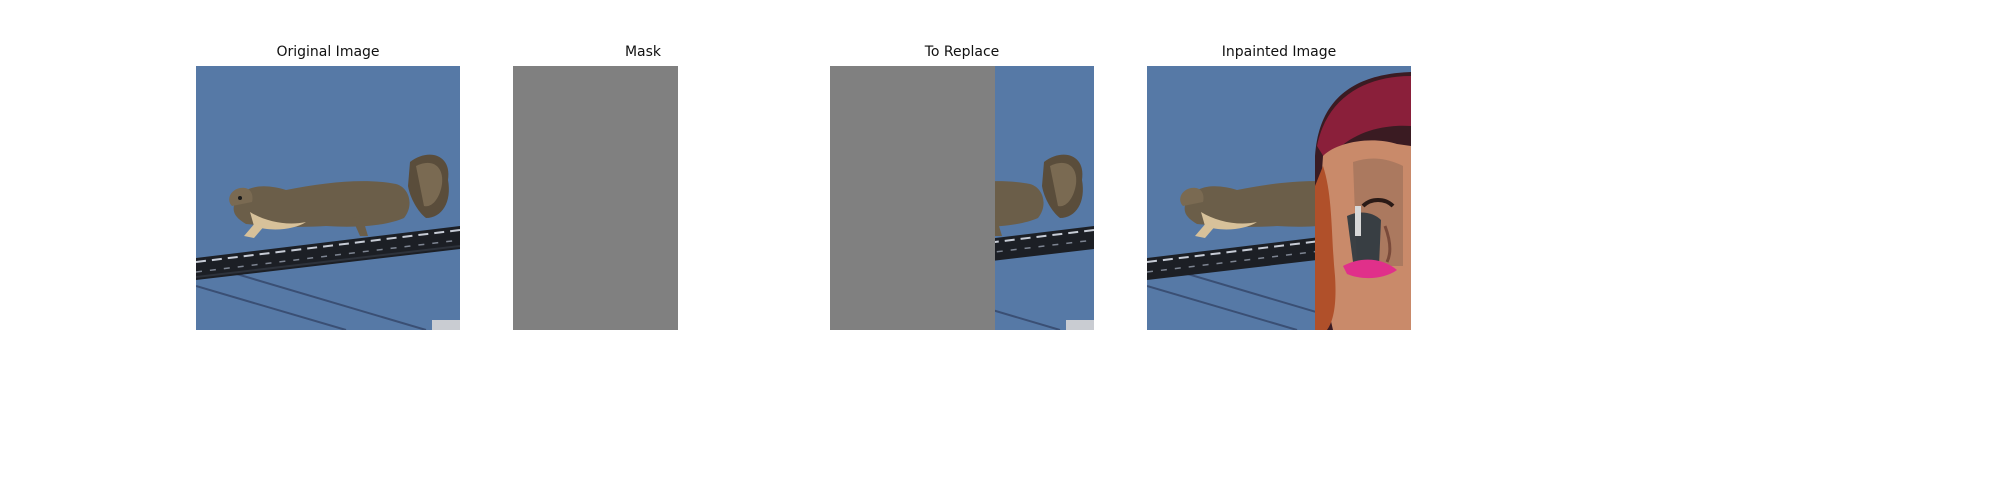 This screenshot has width=2000, height=500. I want to click on panel-original-image: Original Image, so click(328, 187).